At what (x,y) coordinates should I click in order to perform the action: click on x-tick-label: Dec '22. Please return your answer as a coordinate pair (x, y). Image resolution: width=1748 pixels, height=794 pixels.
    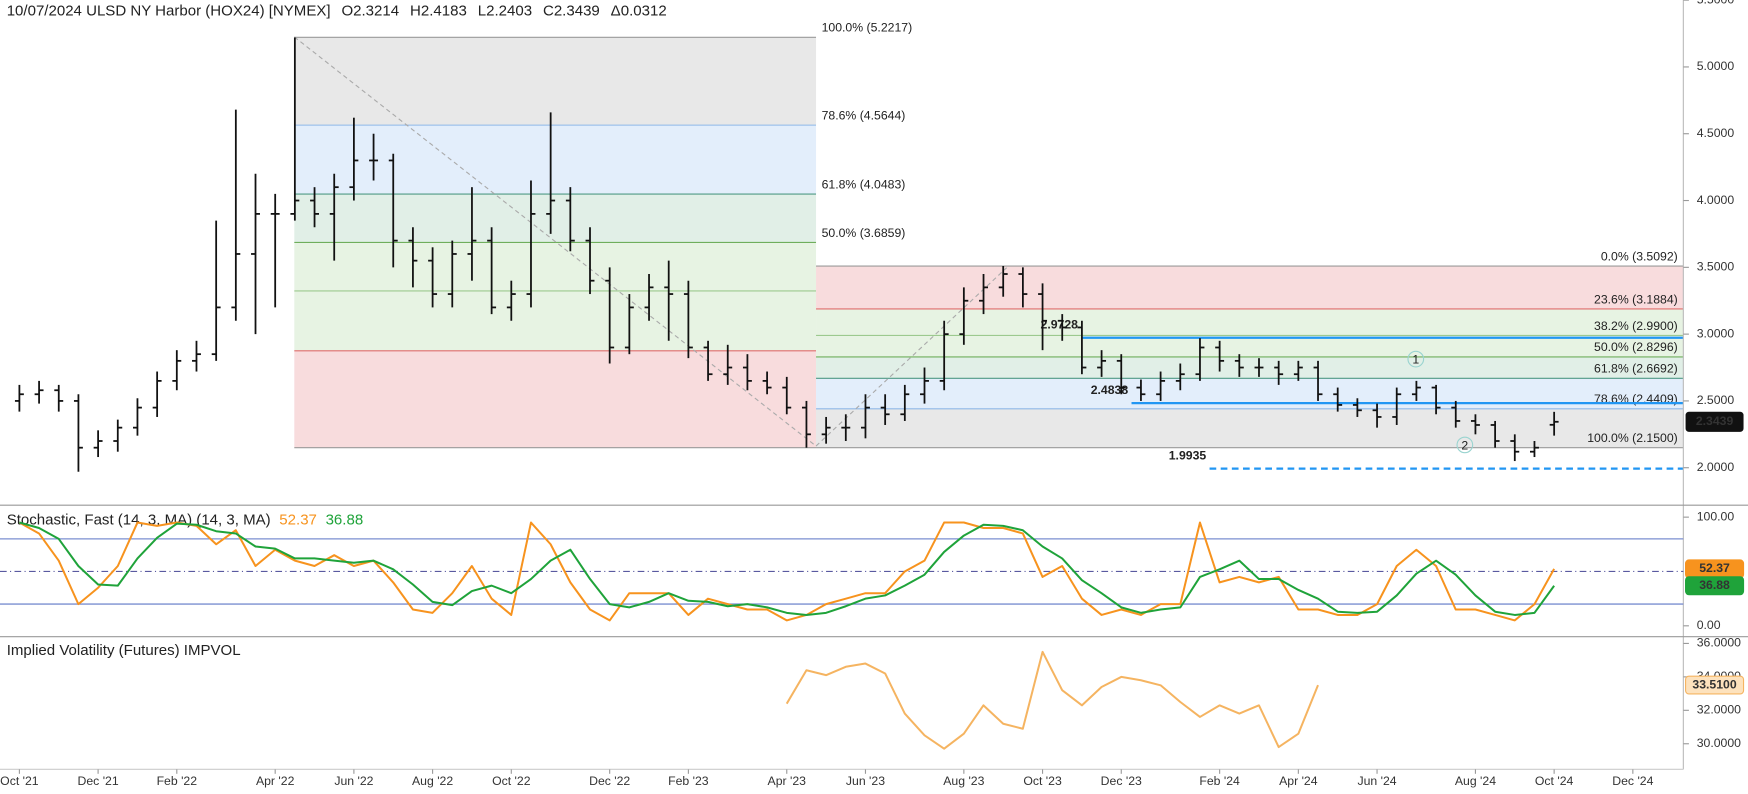
    Looking at the image, I should click on (609, 781).